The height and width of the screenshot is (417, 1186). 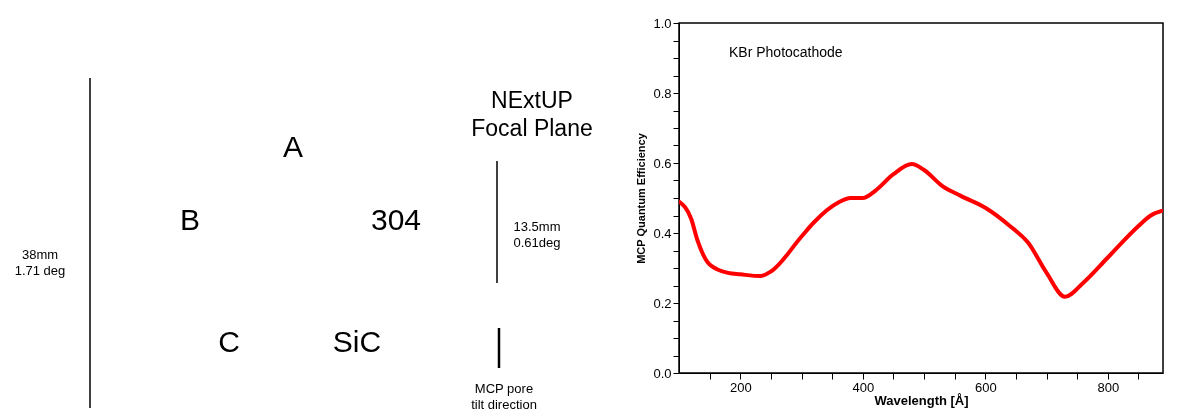 What do you see at coordinates (532, 114) in the screenshot?
I see `text: NExtUP Focal Plane` at bounding box center [532, 114].